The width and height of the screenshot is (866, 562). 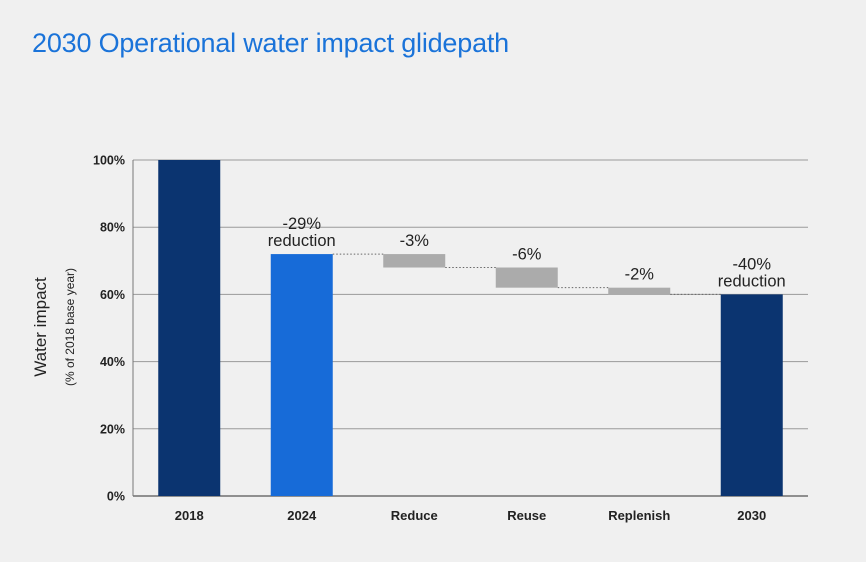 What do you see at coordinates (639, 515) in the screenshot?
I see `x-category-label: Replenish` at bounding box center [639, 515].